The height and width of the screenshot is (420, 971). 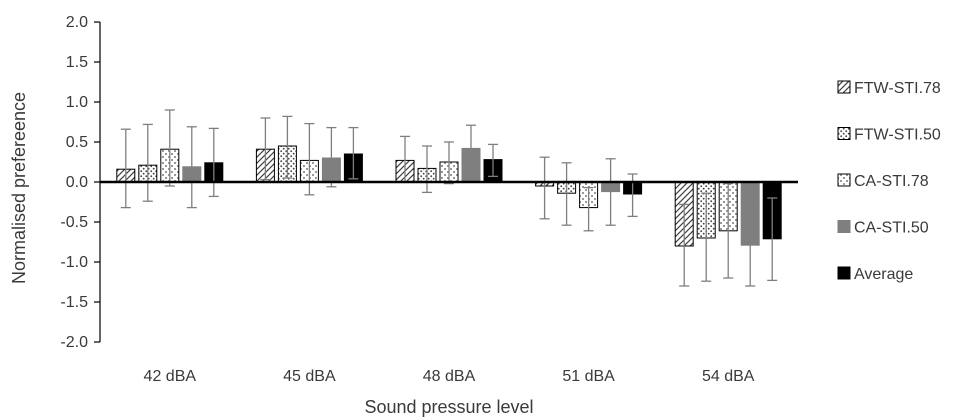 I want to click on y-tick-label: -1.0, so click(x=74, y=262).